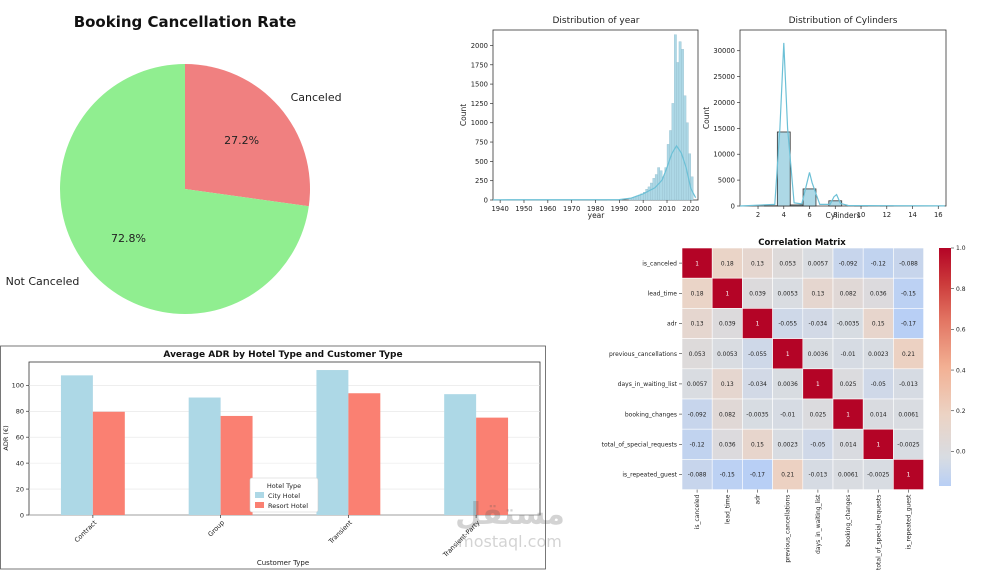 This screenshot has width=1008, height=570. What do you see at coordinates (886, 215) in the screenshot?
I see `ch-xtick-label: 12` at bounding box center [886, 215].